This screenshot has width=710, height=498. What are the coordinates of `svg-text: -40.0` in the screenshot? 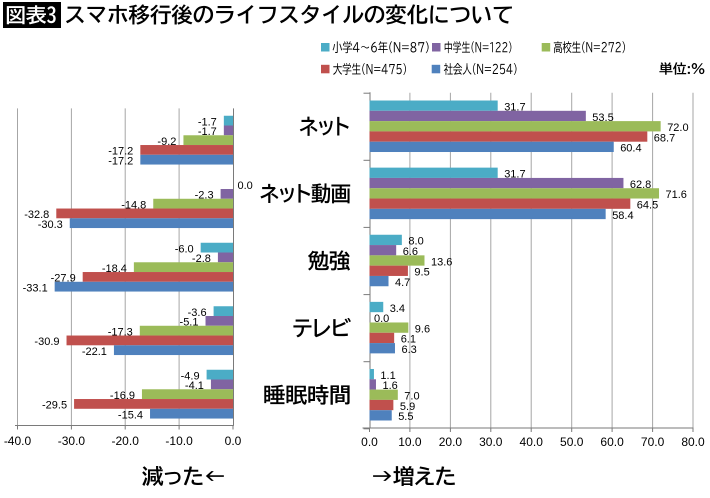 It's located at (18, 441).